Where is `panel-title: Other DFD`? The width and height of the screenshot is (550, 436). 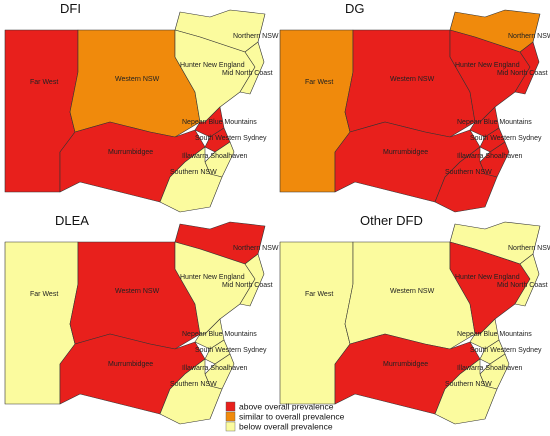
panel-title: Other DFD is located at coordinates (391, 220).